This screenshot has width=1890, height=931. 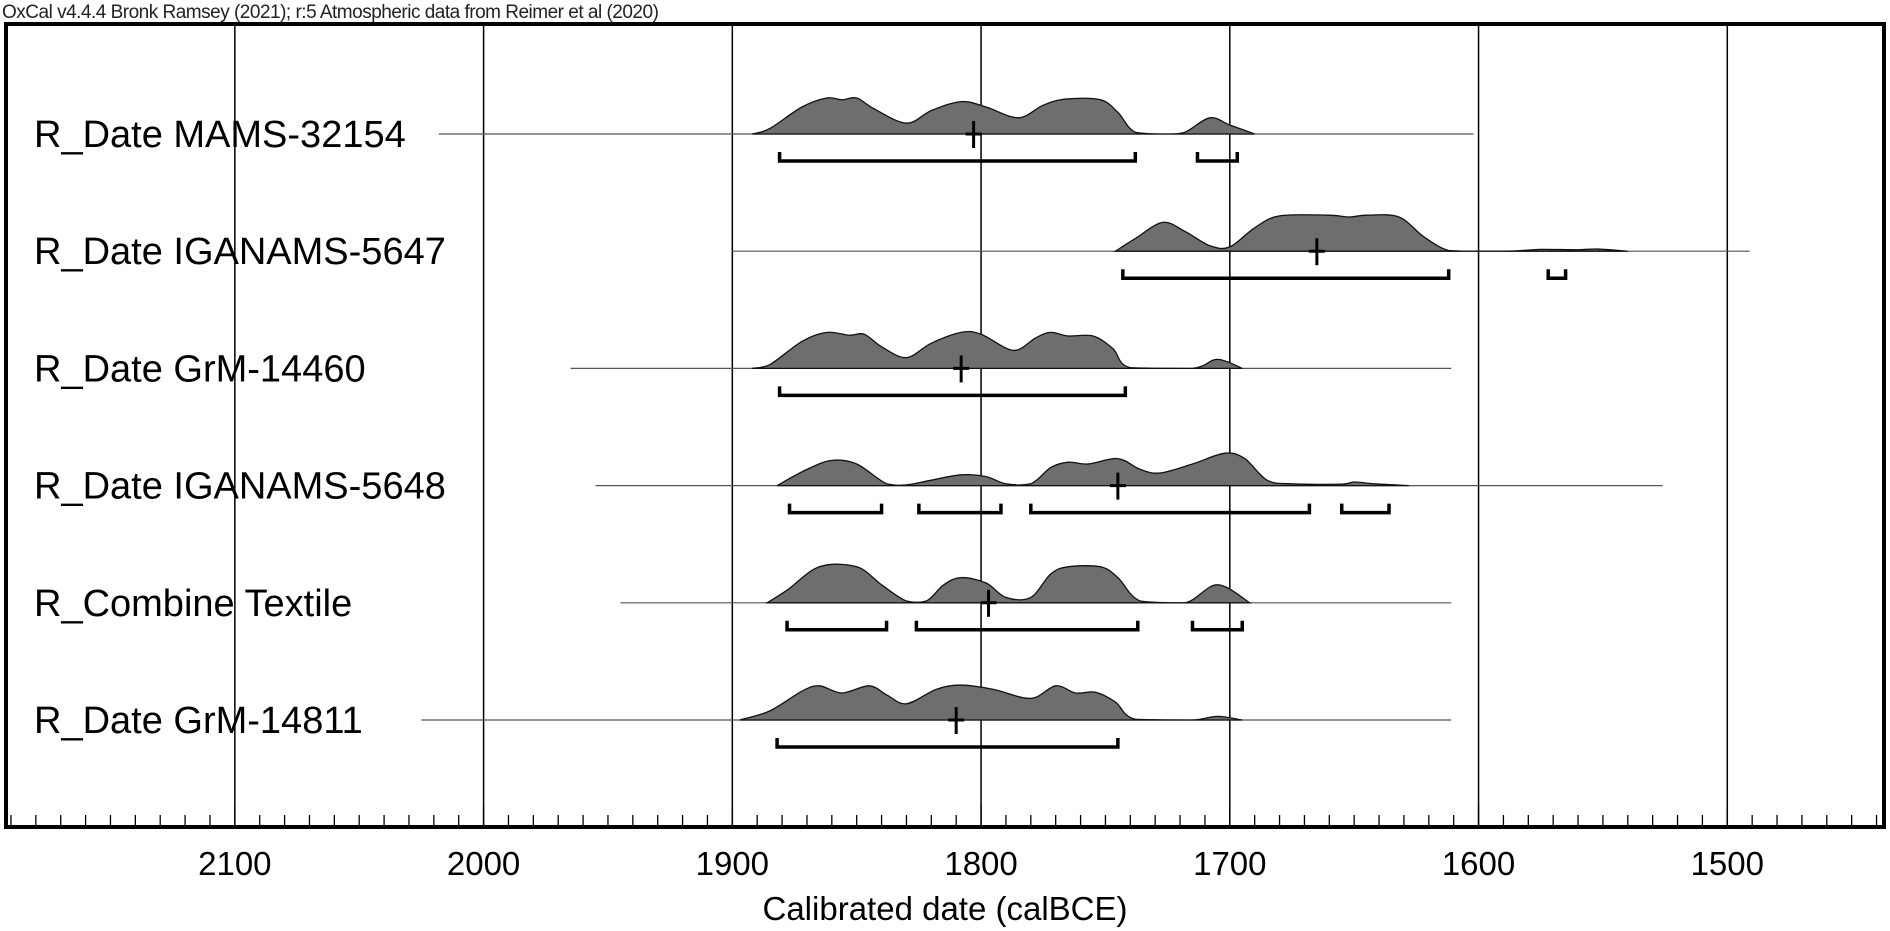 I want to click on row-label: R_Date IGANAMS-5648, so click(x=240, y=487).